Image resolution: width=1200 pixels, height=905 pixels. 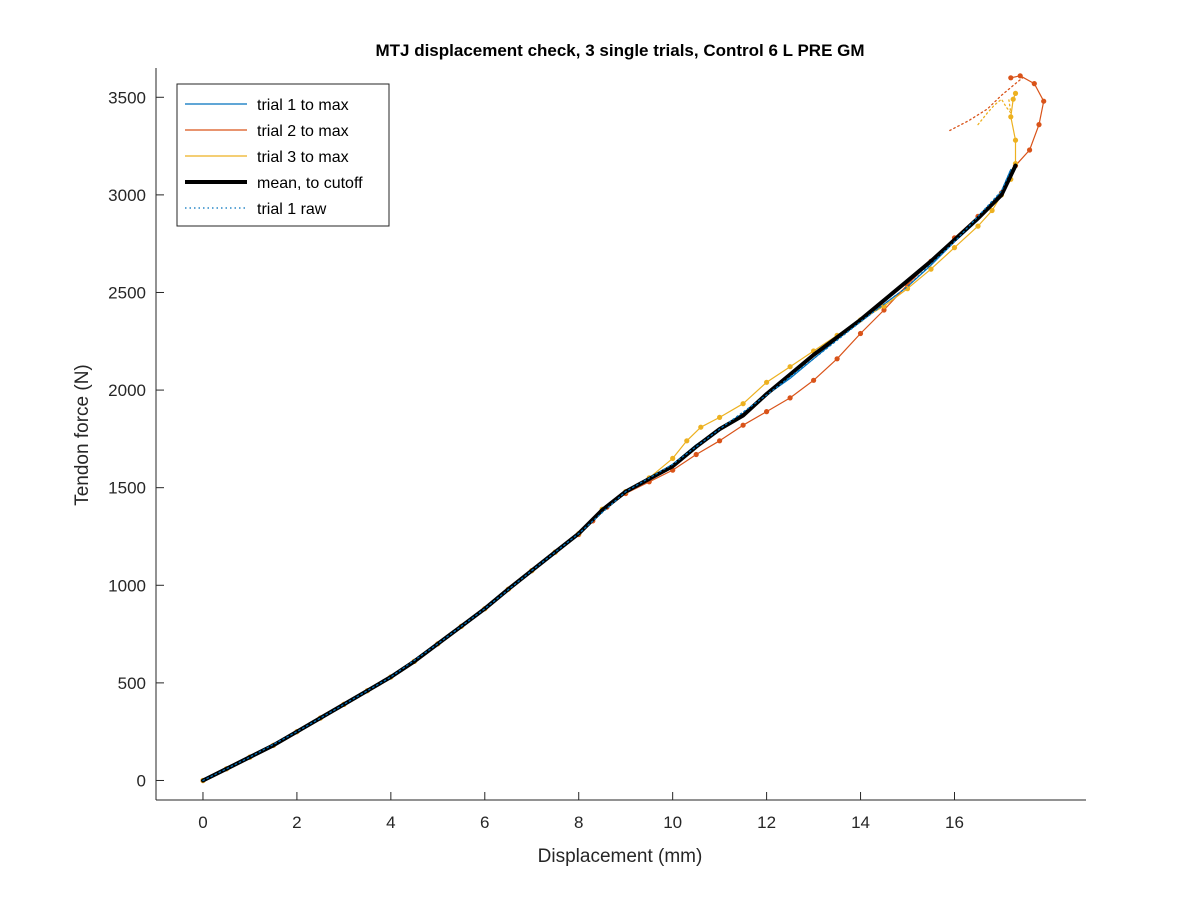 I want to click on y-tick-label: 1500, so click(x=127, y=488).